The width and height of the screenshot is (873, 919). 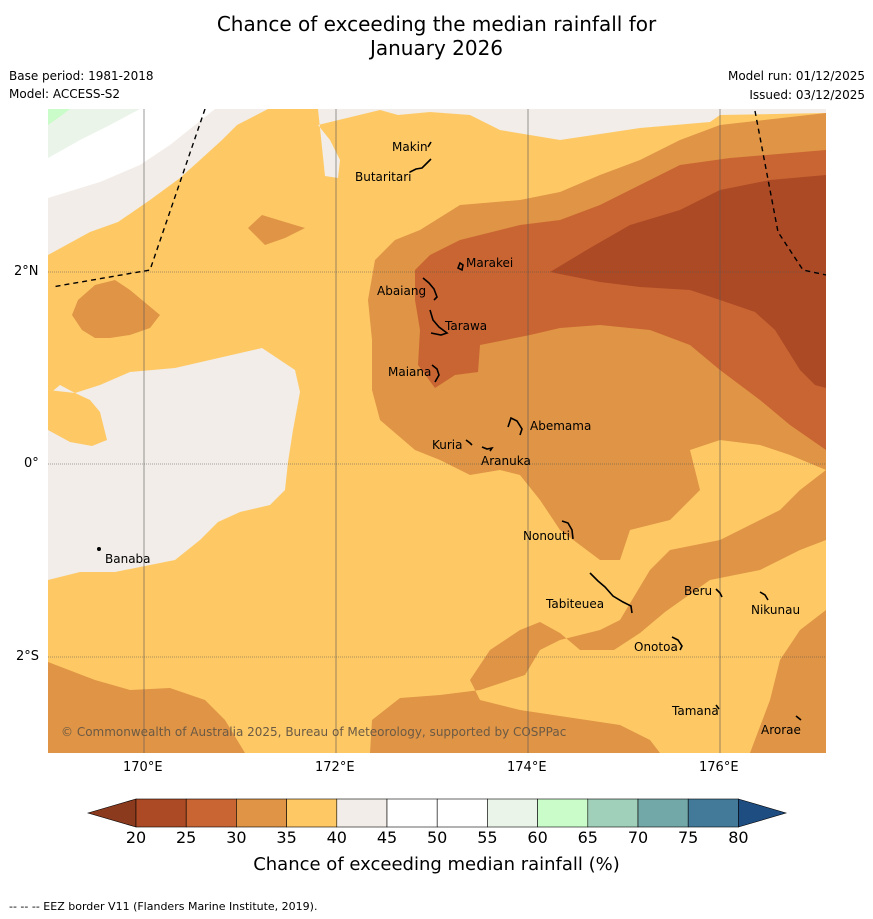 I want to click on colorbar-tick: 75, so click(x=688, y=837).